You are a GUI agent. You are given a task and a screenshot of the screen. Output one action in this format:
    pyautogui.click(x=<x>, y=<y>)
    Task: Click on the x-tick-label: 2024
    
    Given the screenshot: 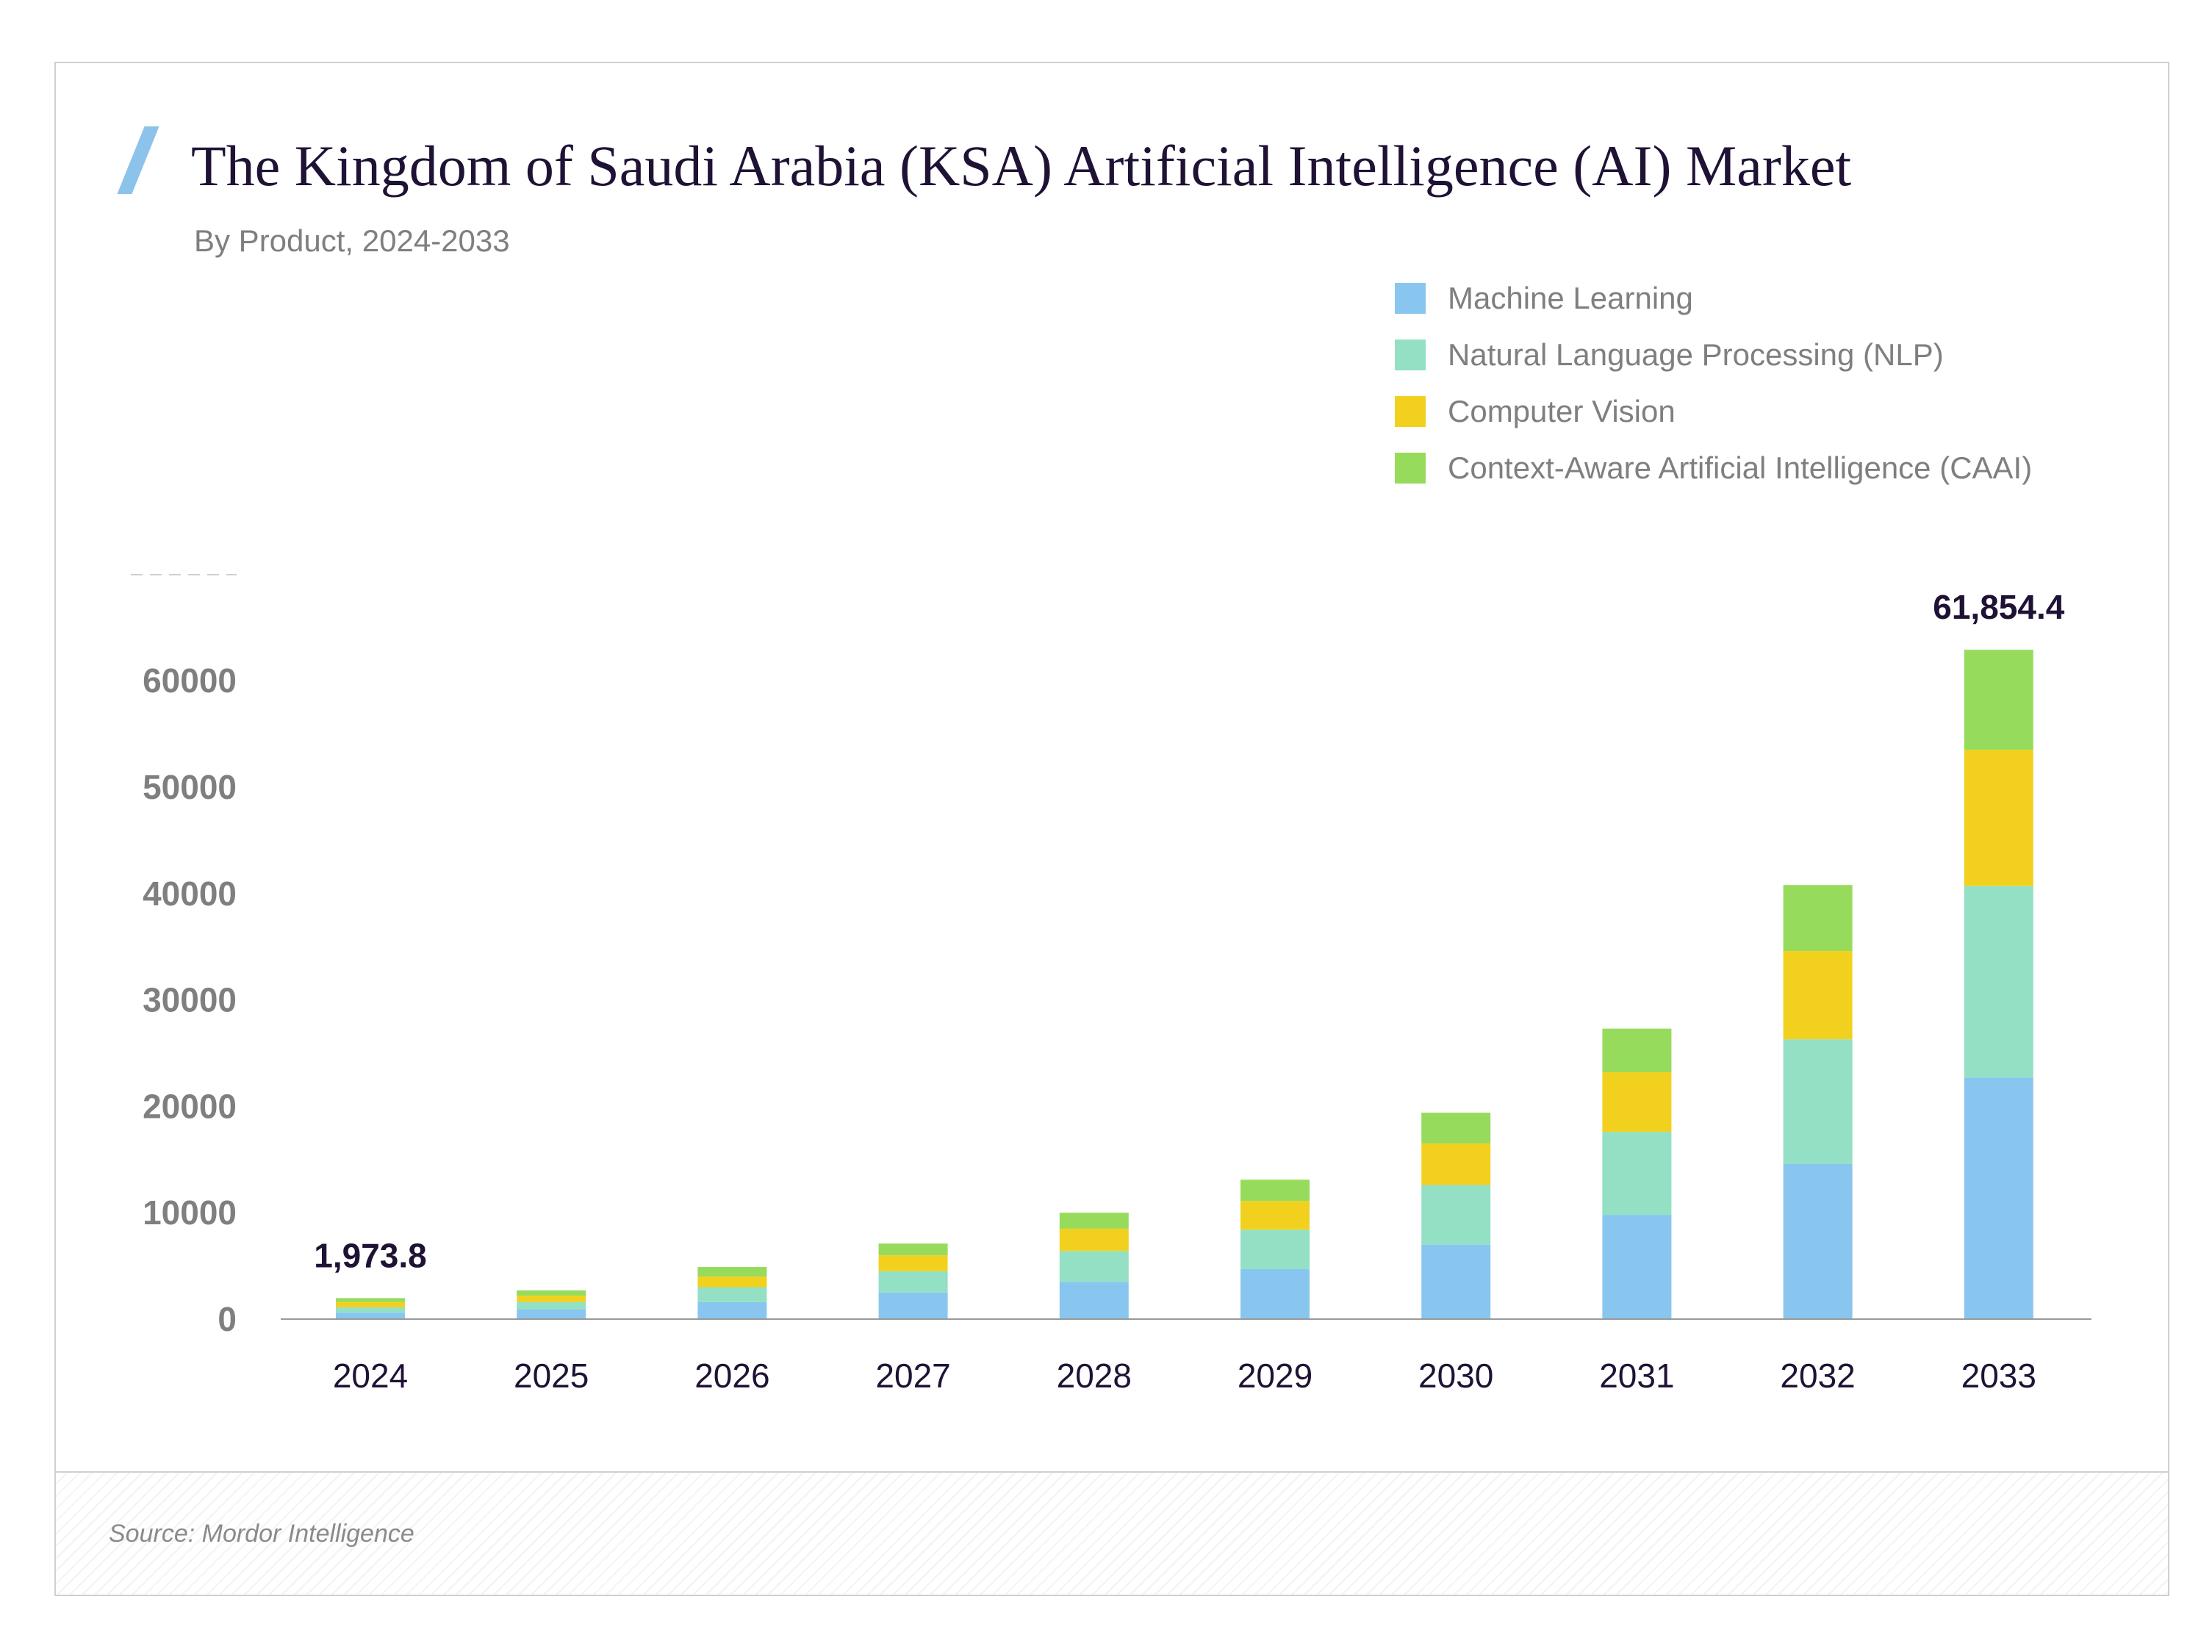 What is the action you would take?
    pyautogui.click(x=370, y=1376)
    